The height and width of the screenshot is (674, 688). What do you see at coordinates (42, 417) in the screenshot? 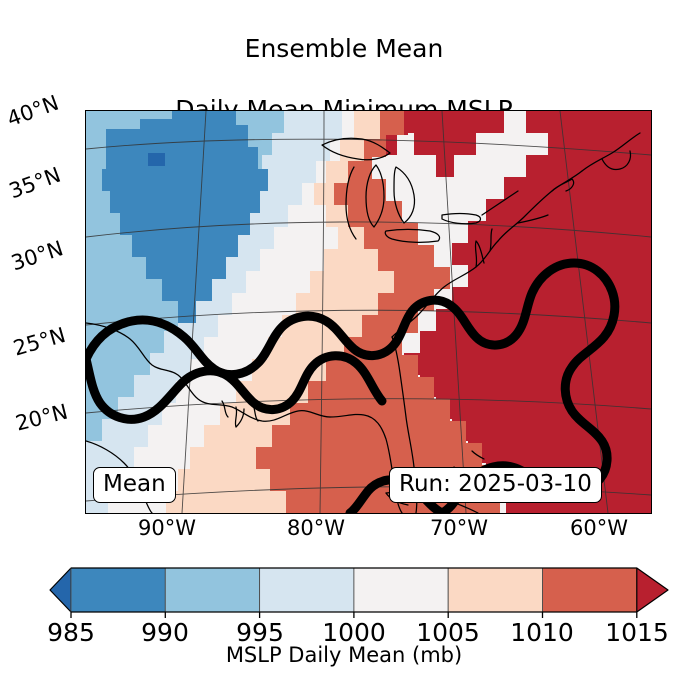
I see `lat-label-20n: 20°N` at bounding box center [42, 417].